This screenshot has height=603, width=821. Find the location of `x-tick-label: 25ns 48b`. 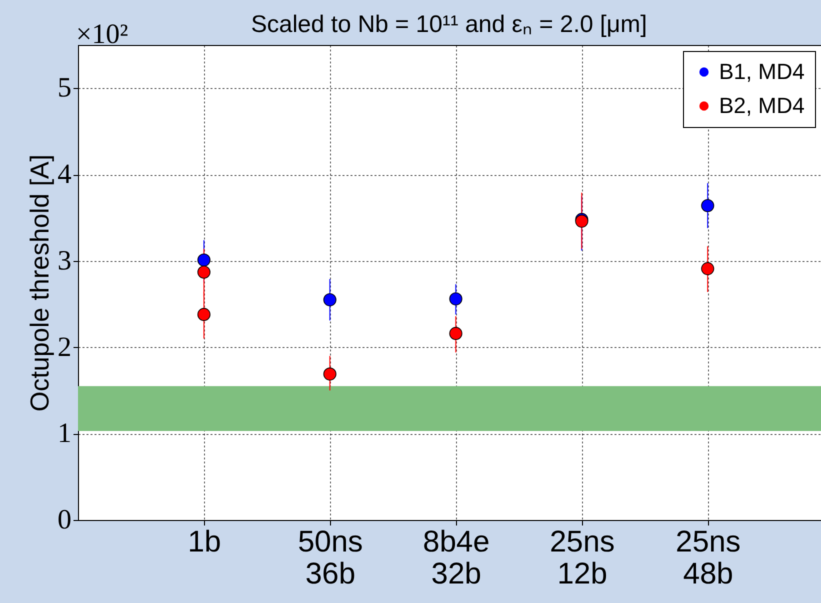

x-tick-label: 25ns 48b is located at coordinates (708, 558).